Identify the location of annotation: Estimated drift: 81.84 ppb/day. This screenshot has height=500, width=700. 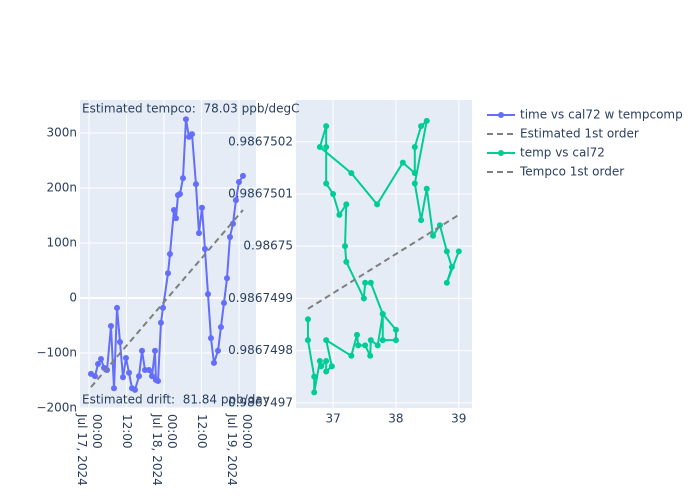
(176, 400).